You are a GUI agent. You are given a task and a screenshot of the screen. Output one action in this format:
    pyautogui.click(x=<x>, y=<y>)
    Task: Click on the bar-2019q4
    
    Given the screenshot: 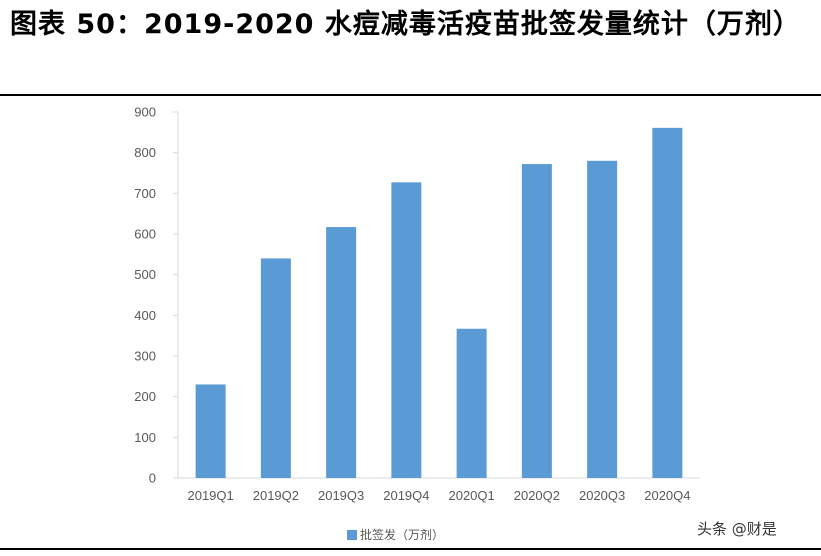 What is the action you would take?
    pyautogui.click(x=406, y=330)
    